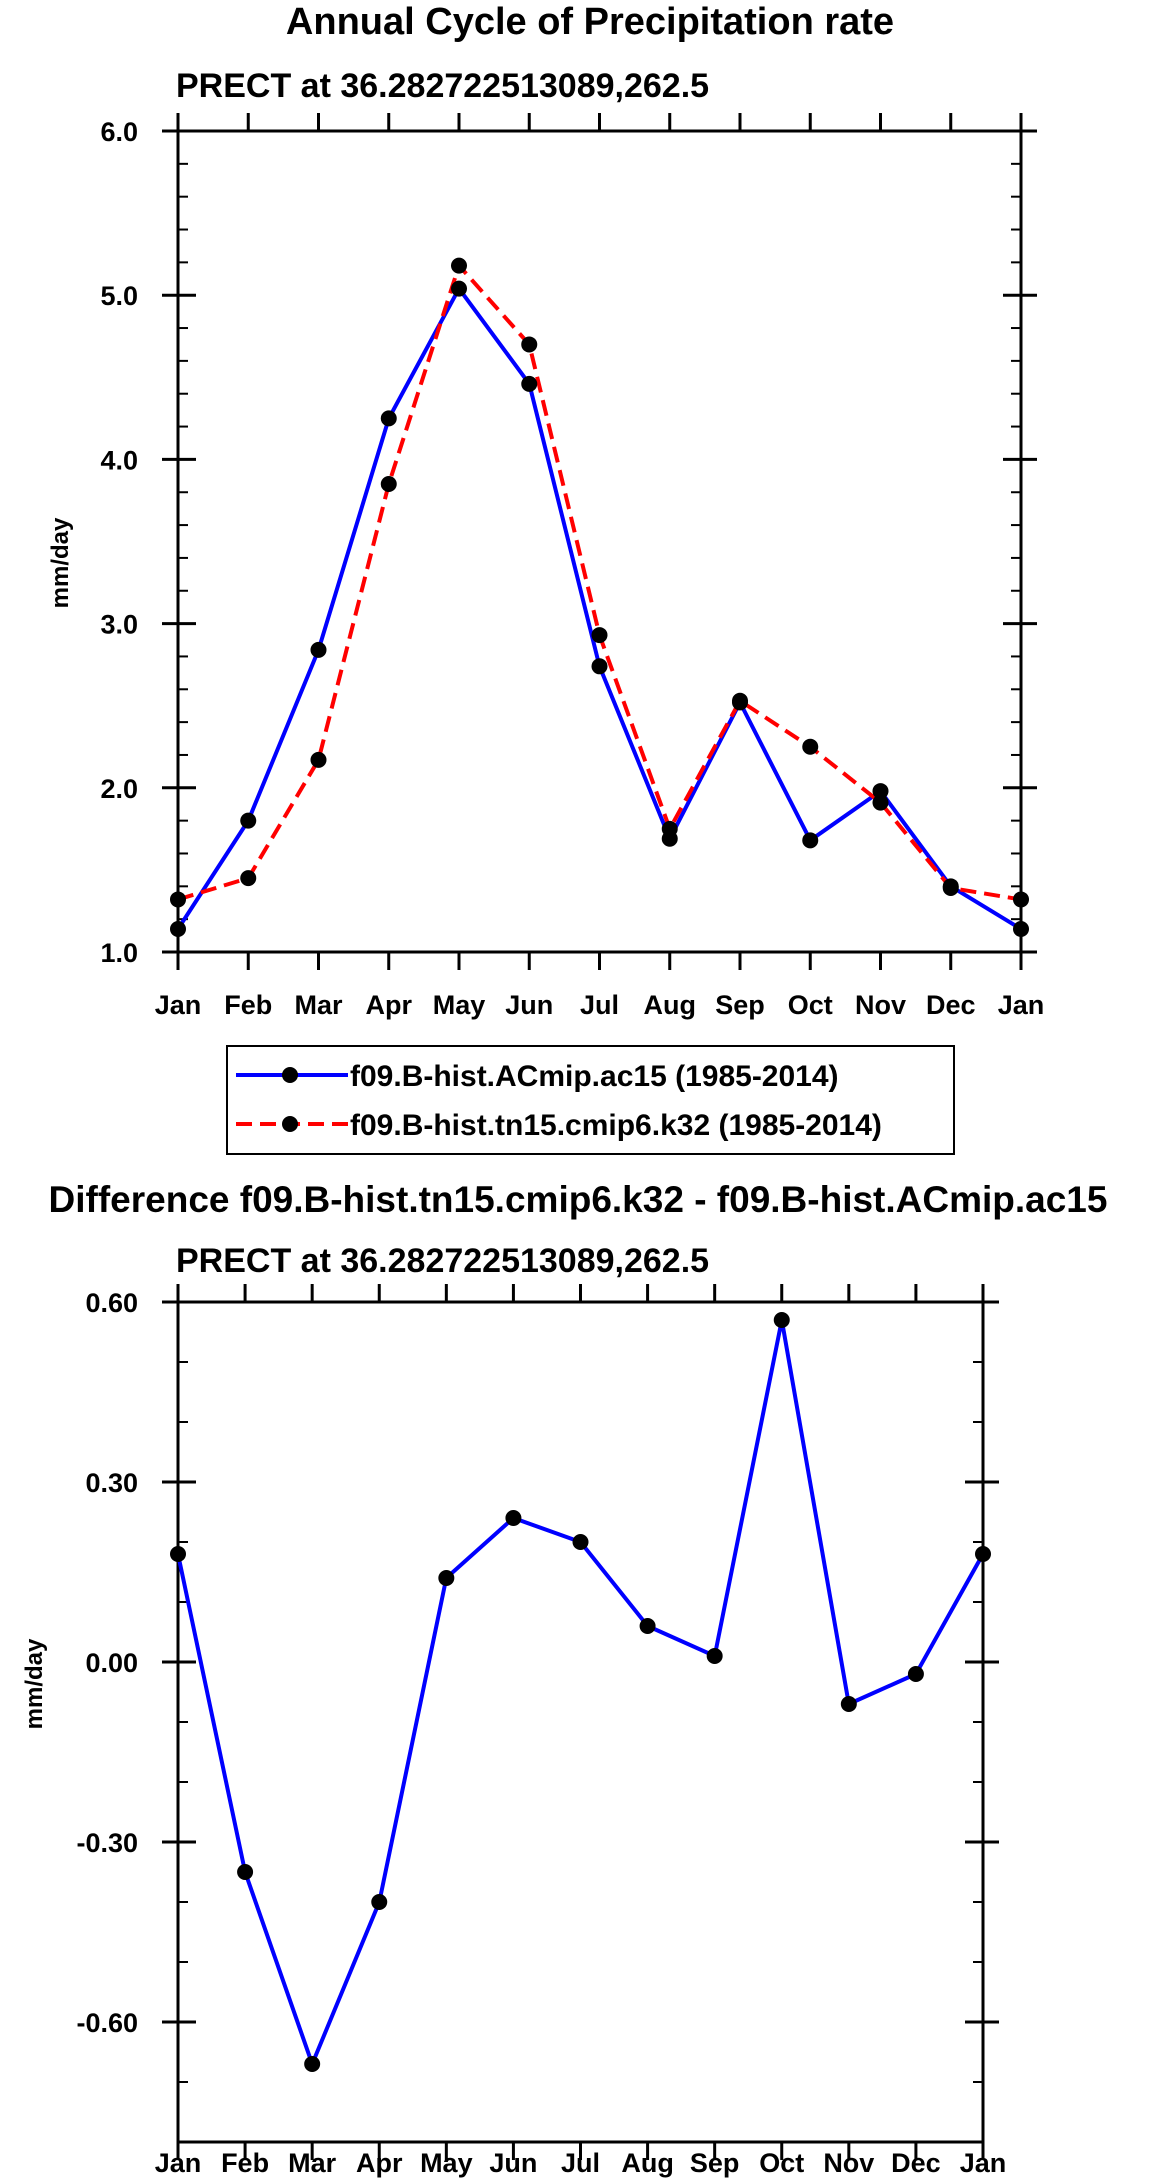 The image size is (1161, 2179). What do you see at coordinates (119, 296) in the screenshot?
I see `y-tick-label: 5.0` at bounding box center [119, 296].